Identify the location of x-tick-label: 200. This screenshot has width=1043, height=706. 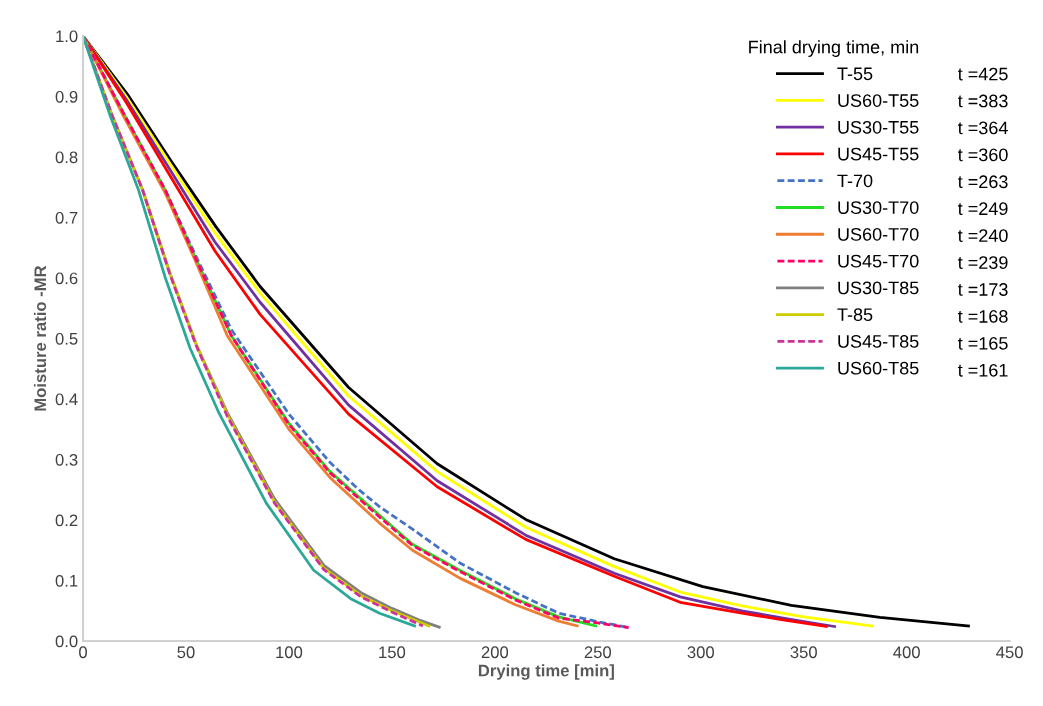
(495, 652).